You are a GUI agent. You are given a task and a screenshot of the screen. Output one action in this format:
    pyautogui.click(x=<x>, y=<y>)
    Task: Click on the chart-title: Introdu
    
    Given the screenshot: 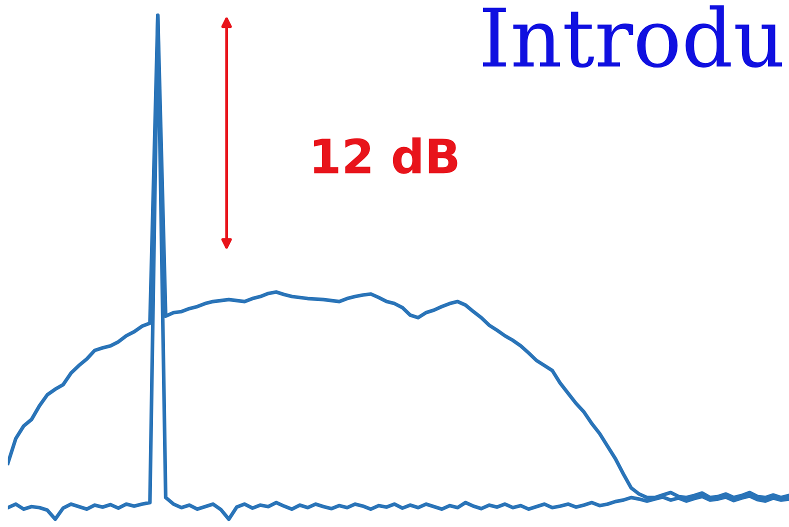 What is the action you would take?
    pyautogui.click(x=632, y=36)
    